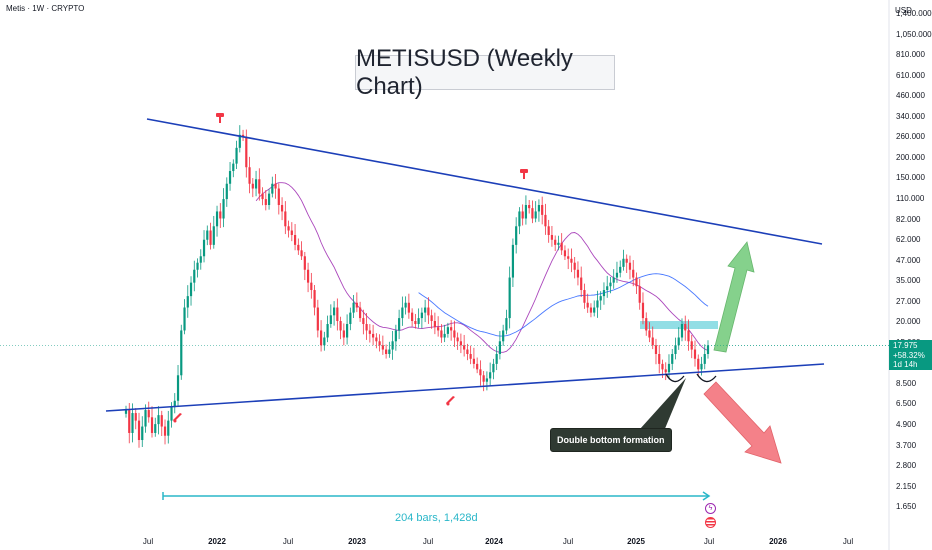 This screenshot has height=550, width=932. Describe the element at coordinates (436, 518) in the screenshot. I see `range-measure-label: 204 bars, 1,428d` at that location.